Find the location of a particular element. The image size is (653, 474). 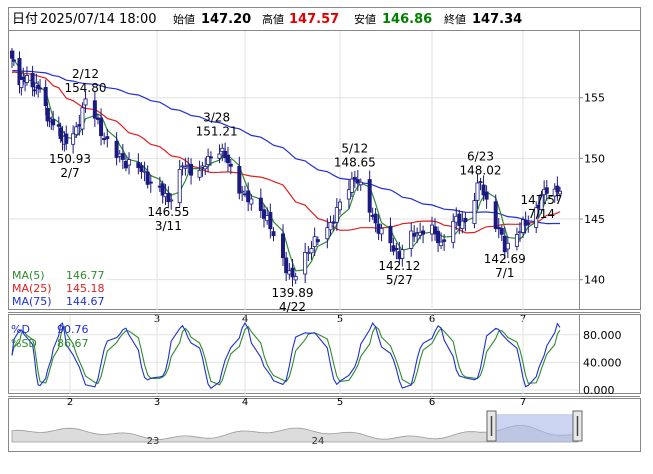

price-tick-label: 140 is located at coordinates (594, 280).